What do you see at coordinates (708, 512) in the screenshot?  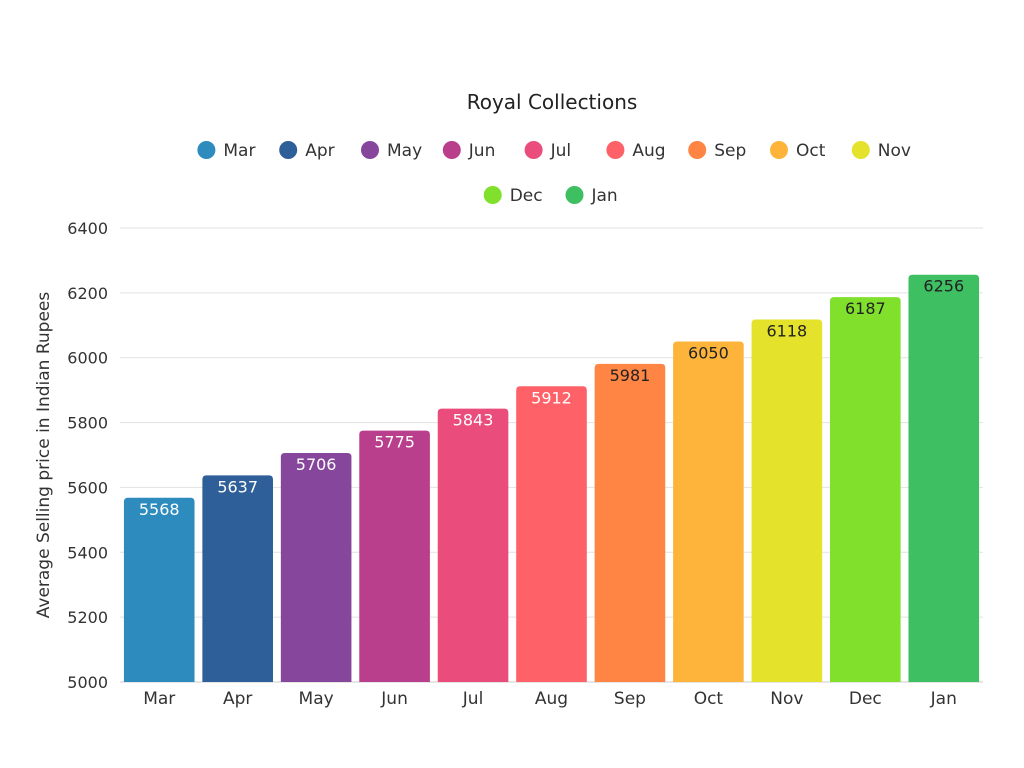 I see `bar-oct` at bounding box center [708, 512].